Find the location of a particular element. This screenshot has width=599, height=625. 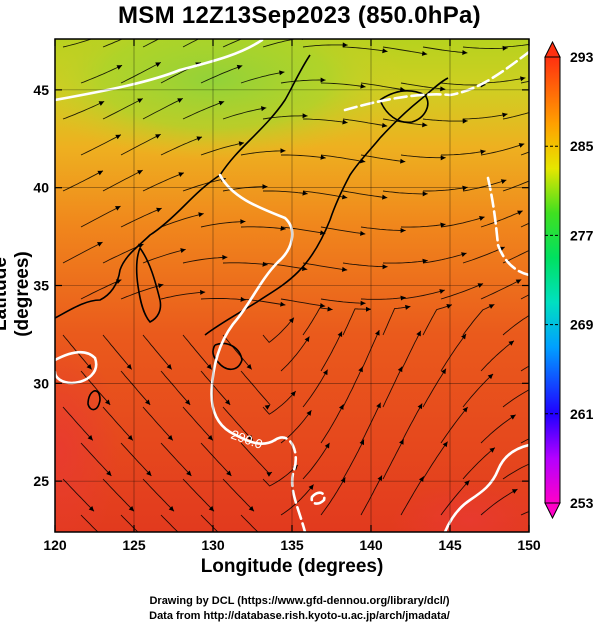

x-tick-label: 130 is located at coordinates (213, 545).